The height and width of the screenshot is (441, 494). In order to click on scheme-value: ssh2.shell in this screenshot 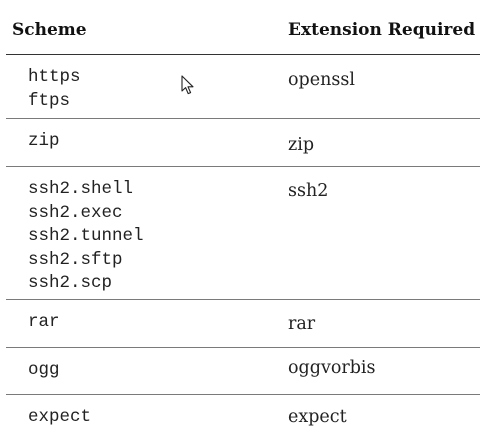, I will do `click(81, 189)`.